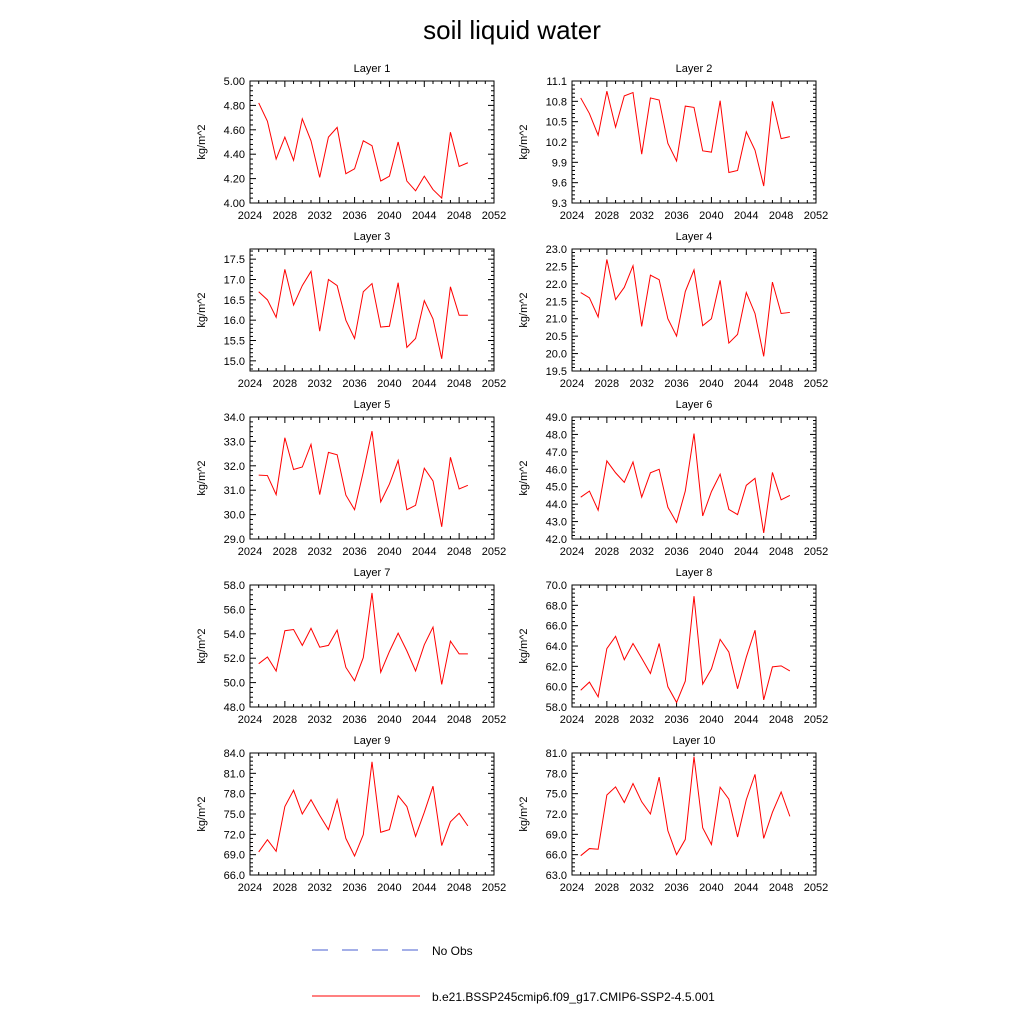 This screenshot has width=1024, height=1024. Describe the element at coordinates (556, 302) in the screenshot. I see `y-tick-label: 21.5` at that location.